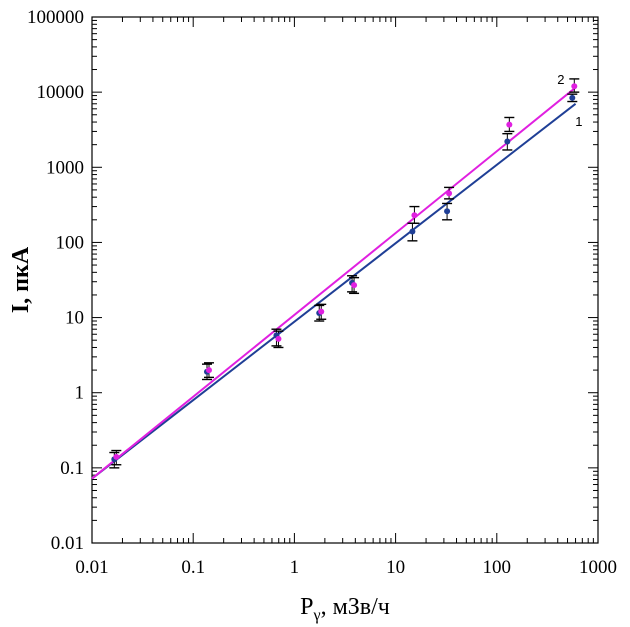 Image resolution: width=630 pixels, height=627 pixels. Describe the element at coordinates (193, 567) in the screenshot. I see `x-tick-label: 0.1` at that location.